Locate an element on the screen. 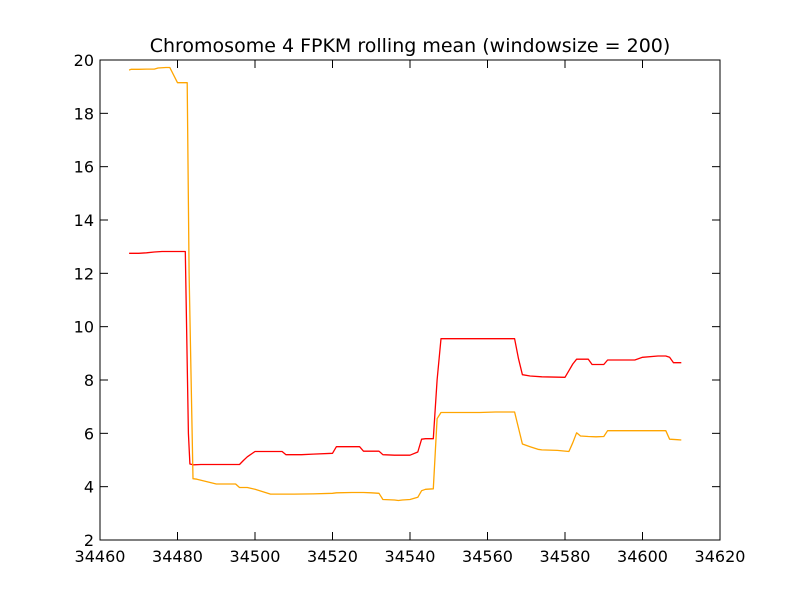 The image size is (800, 600). y-tick-label: 12 is located at coordinates (84, 273).